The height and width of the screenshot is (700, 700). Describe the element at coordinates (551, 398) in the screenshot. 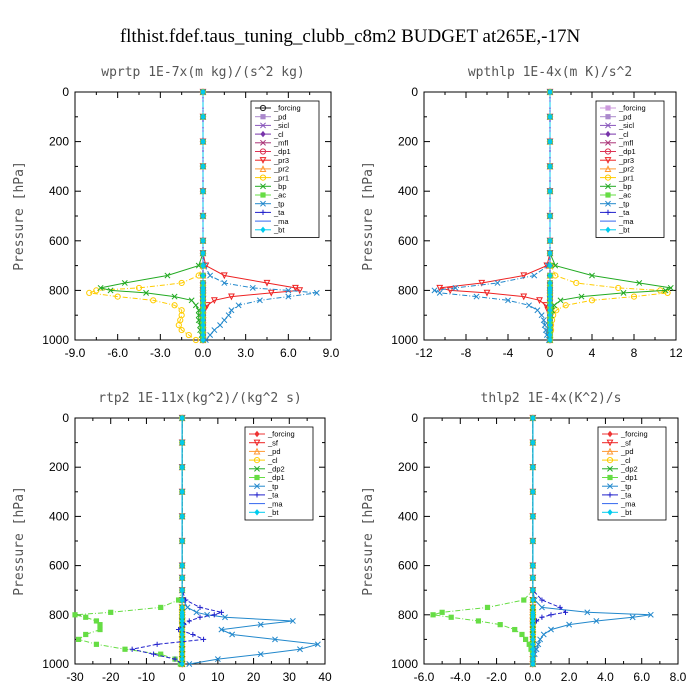

I see `panel-title: thlp2 1E-4x(K^2)/s` at that location.